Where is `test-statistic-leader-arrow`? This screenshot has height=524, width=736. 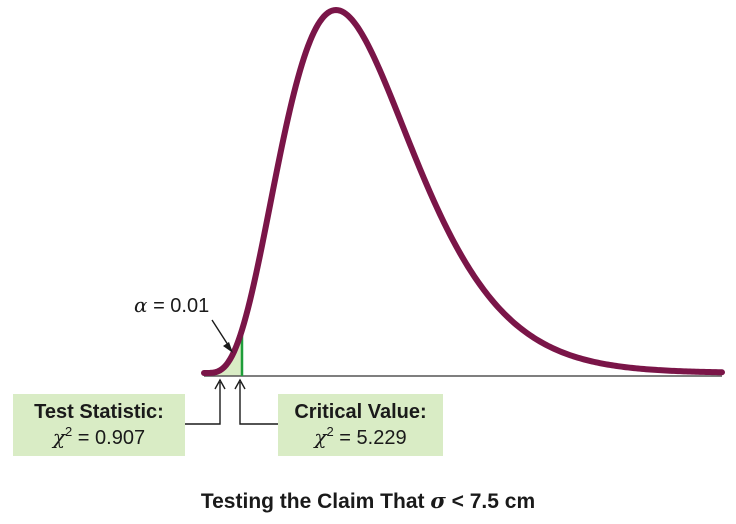 test-statistic-leader-arrow is located at coordinates (205, 401).